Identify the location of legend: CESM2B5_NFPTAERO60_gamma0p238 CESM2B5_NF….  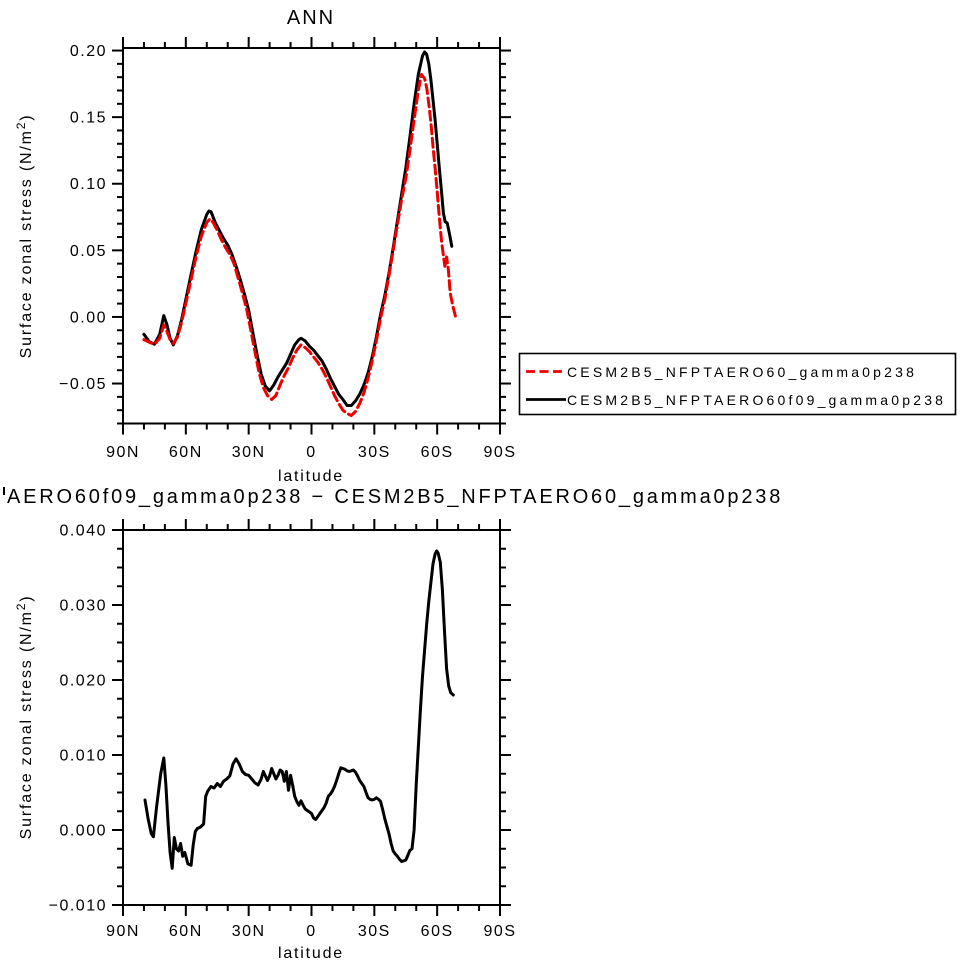
(737, 384).